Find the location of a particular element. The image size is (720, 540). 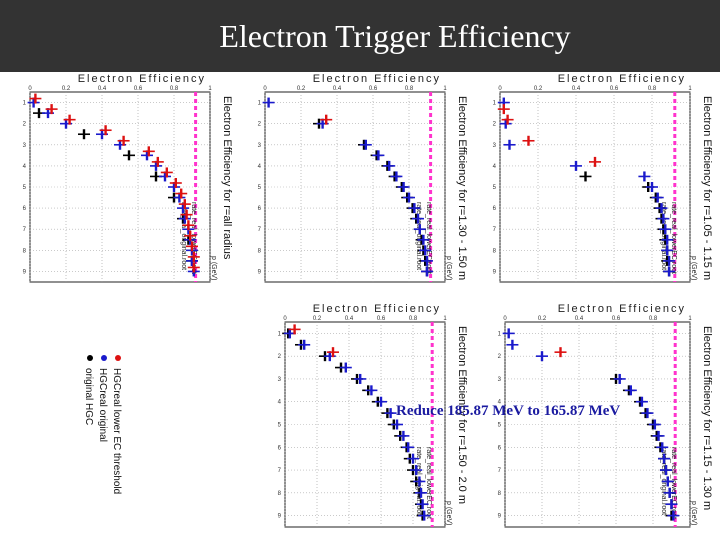

title-bar: Electron Trigger Efficiency is located at coordinates (360, 36).